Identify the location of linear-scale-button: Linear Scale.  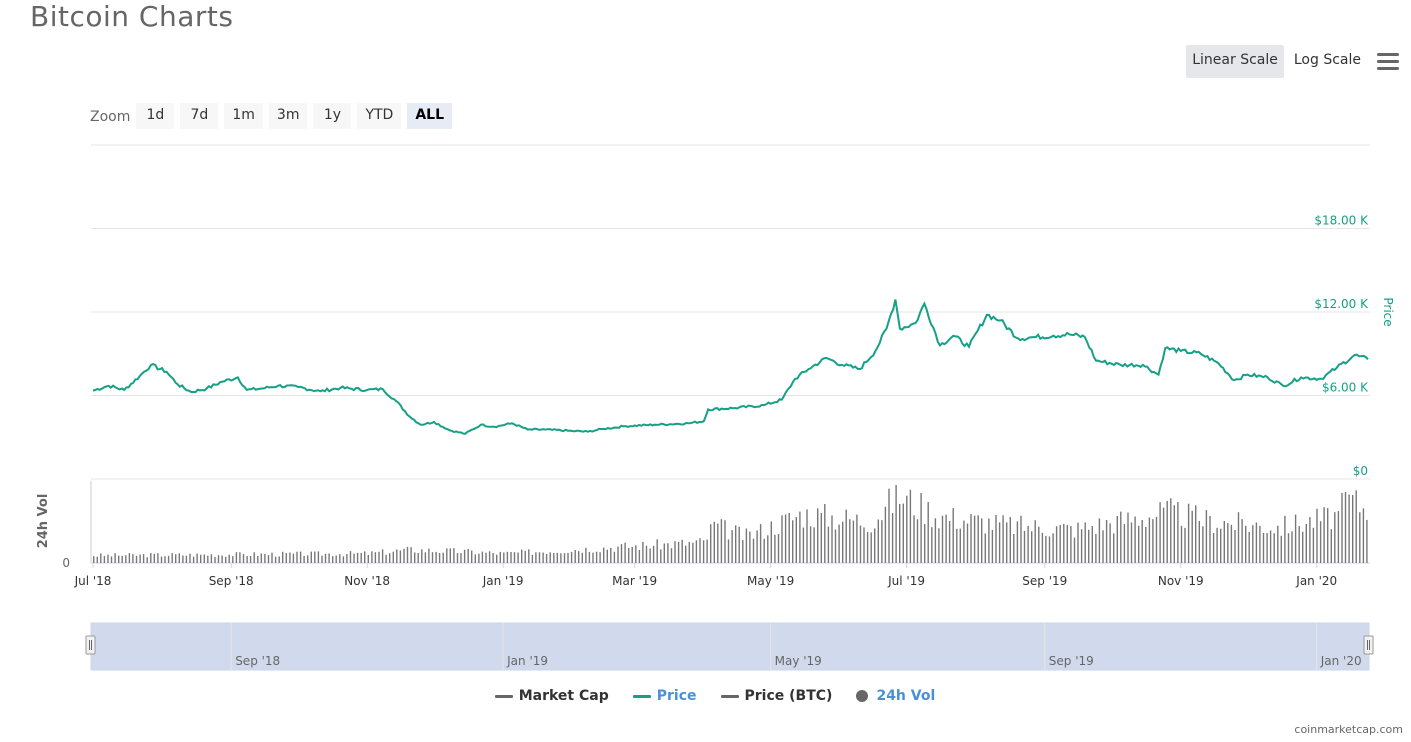
(1235, 61).